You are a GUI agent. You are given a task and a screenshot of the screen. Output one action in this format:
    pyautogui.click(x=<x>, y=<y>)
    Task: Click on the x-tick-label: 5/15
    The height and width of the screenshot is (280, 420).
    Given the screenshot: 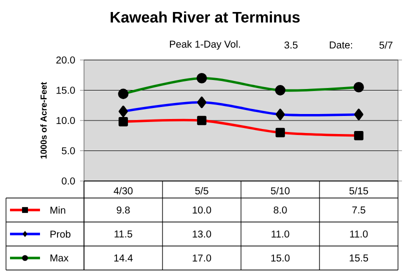 What is the action you would take?
    pyautogui.click(x=358, y=190)
    